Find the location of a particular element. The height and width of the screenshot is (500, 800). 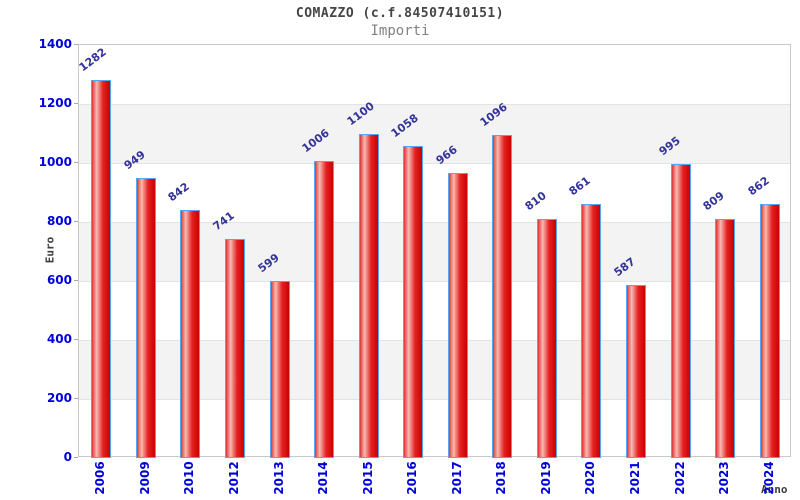

x-tick-label: 2022 is located at coordinates (679, 478).